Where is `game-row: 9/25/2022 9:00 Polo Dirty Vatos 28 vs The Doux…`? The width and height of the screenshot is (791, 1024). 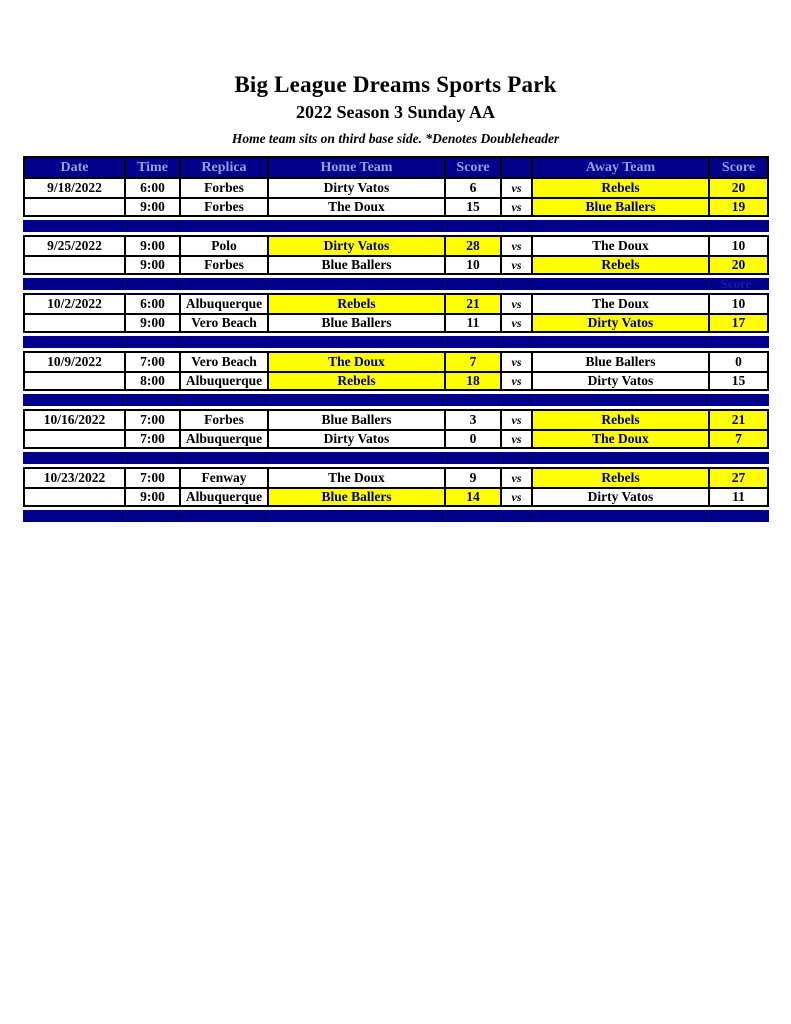
game-row: 9/25/2022 9:00 Polo Dirty Vatos 28 vs The Doux… is located at coordinates (396, 246).